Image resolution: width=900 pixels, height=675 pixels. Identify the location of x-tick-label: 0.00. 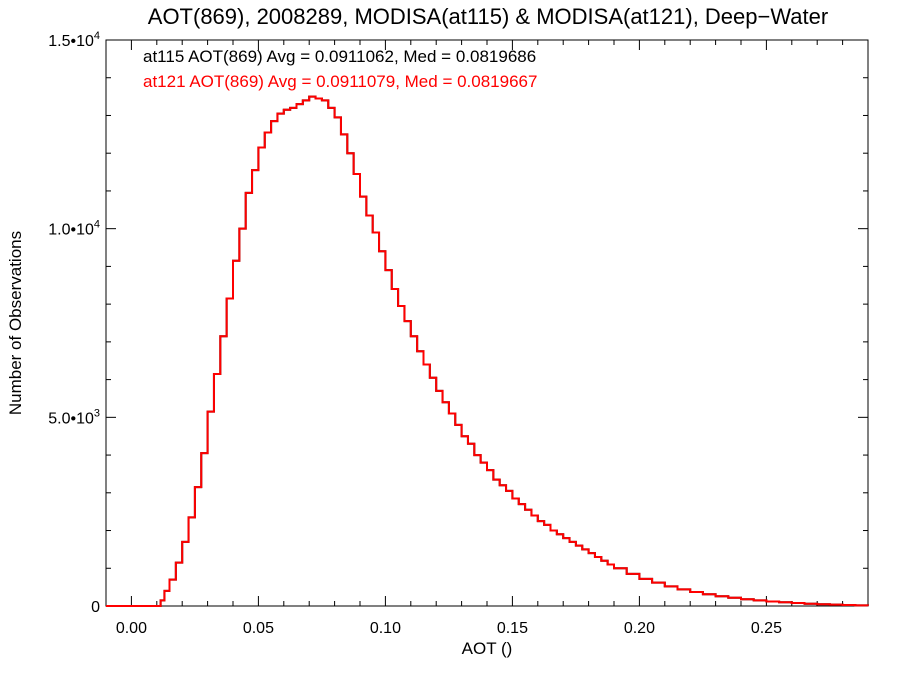
(131, 628).